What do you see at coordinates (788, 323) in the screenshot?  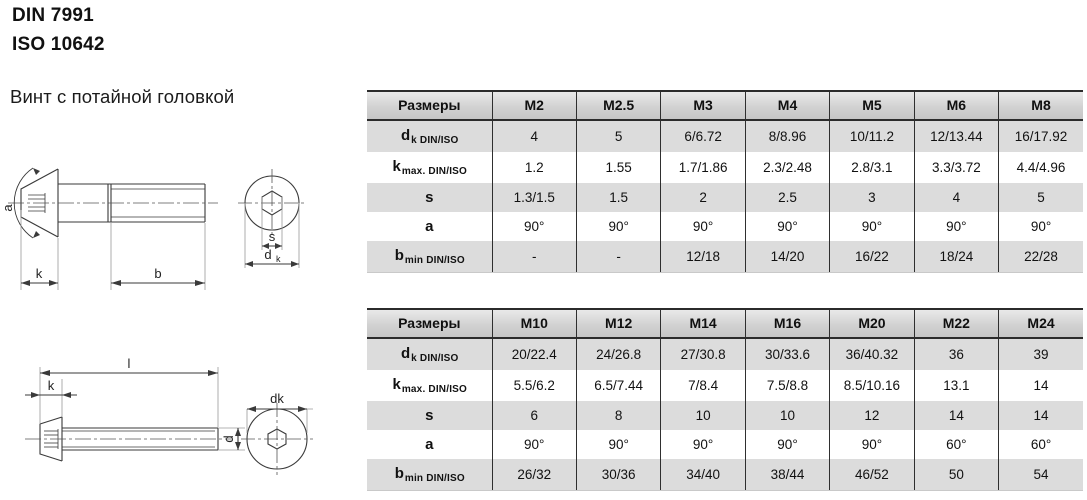 I see `col-header-m16: M16` at bounding box center [788, 323].